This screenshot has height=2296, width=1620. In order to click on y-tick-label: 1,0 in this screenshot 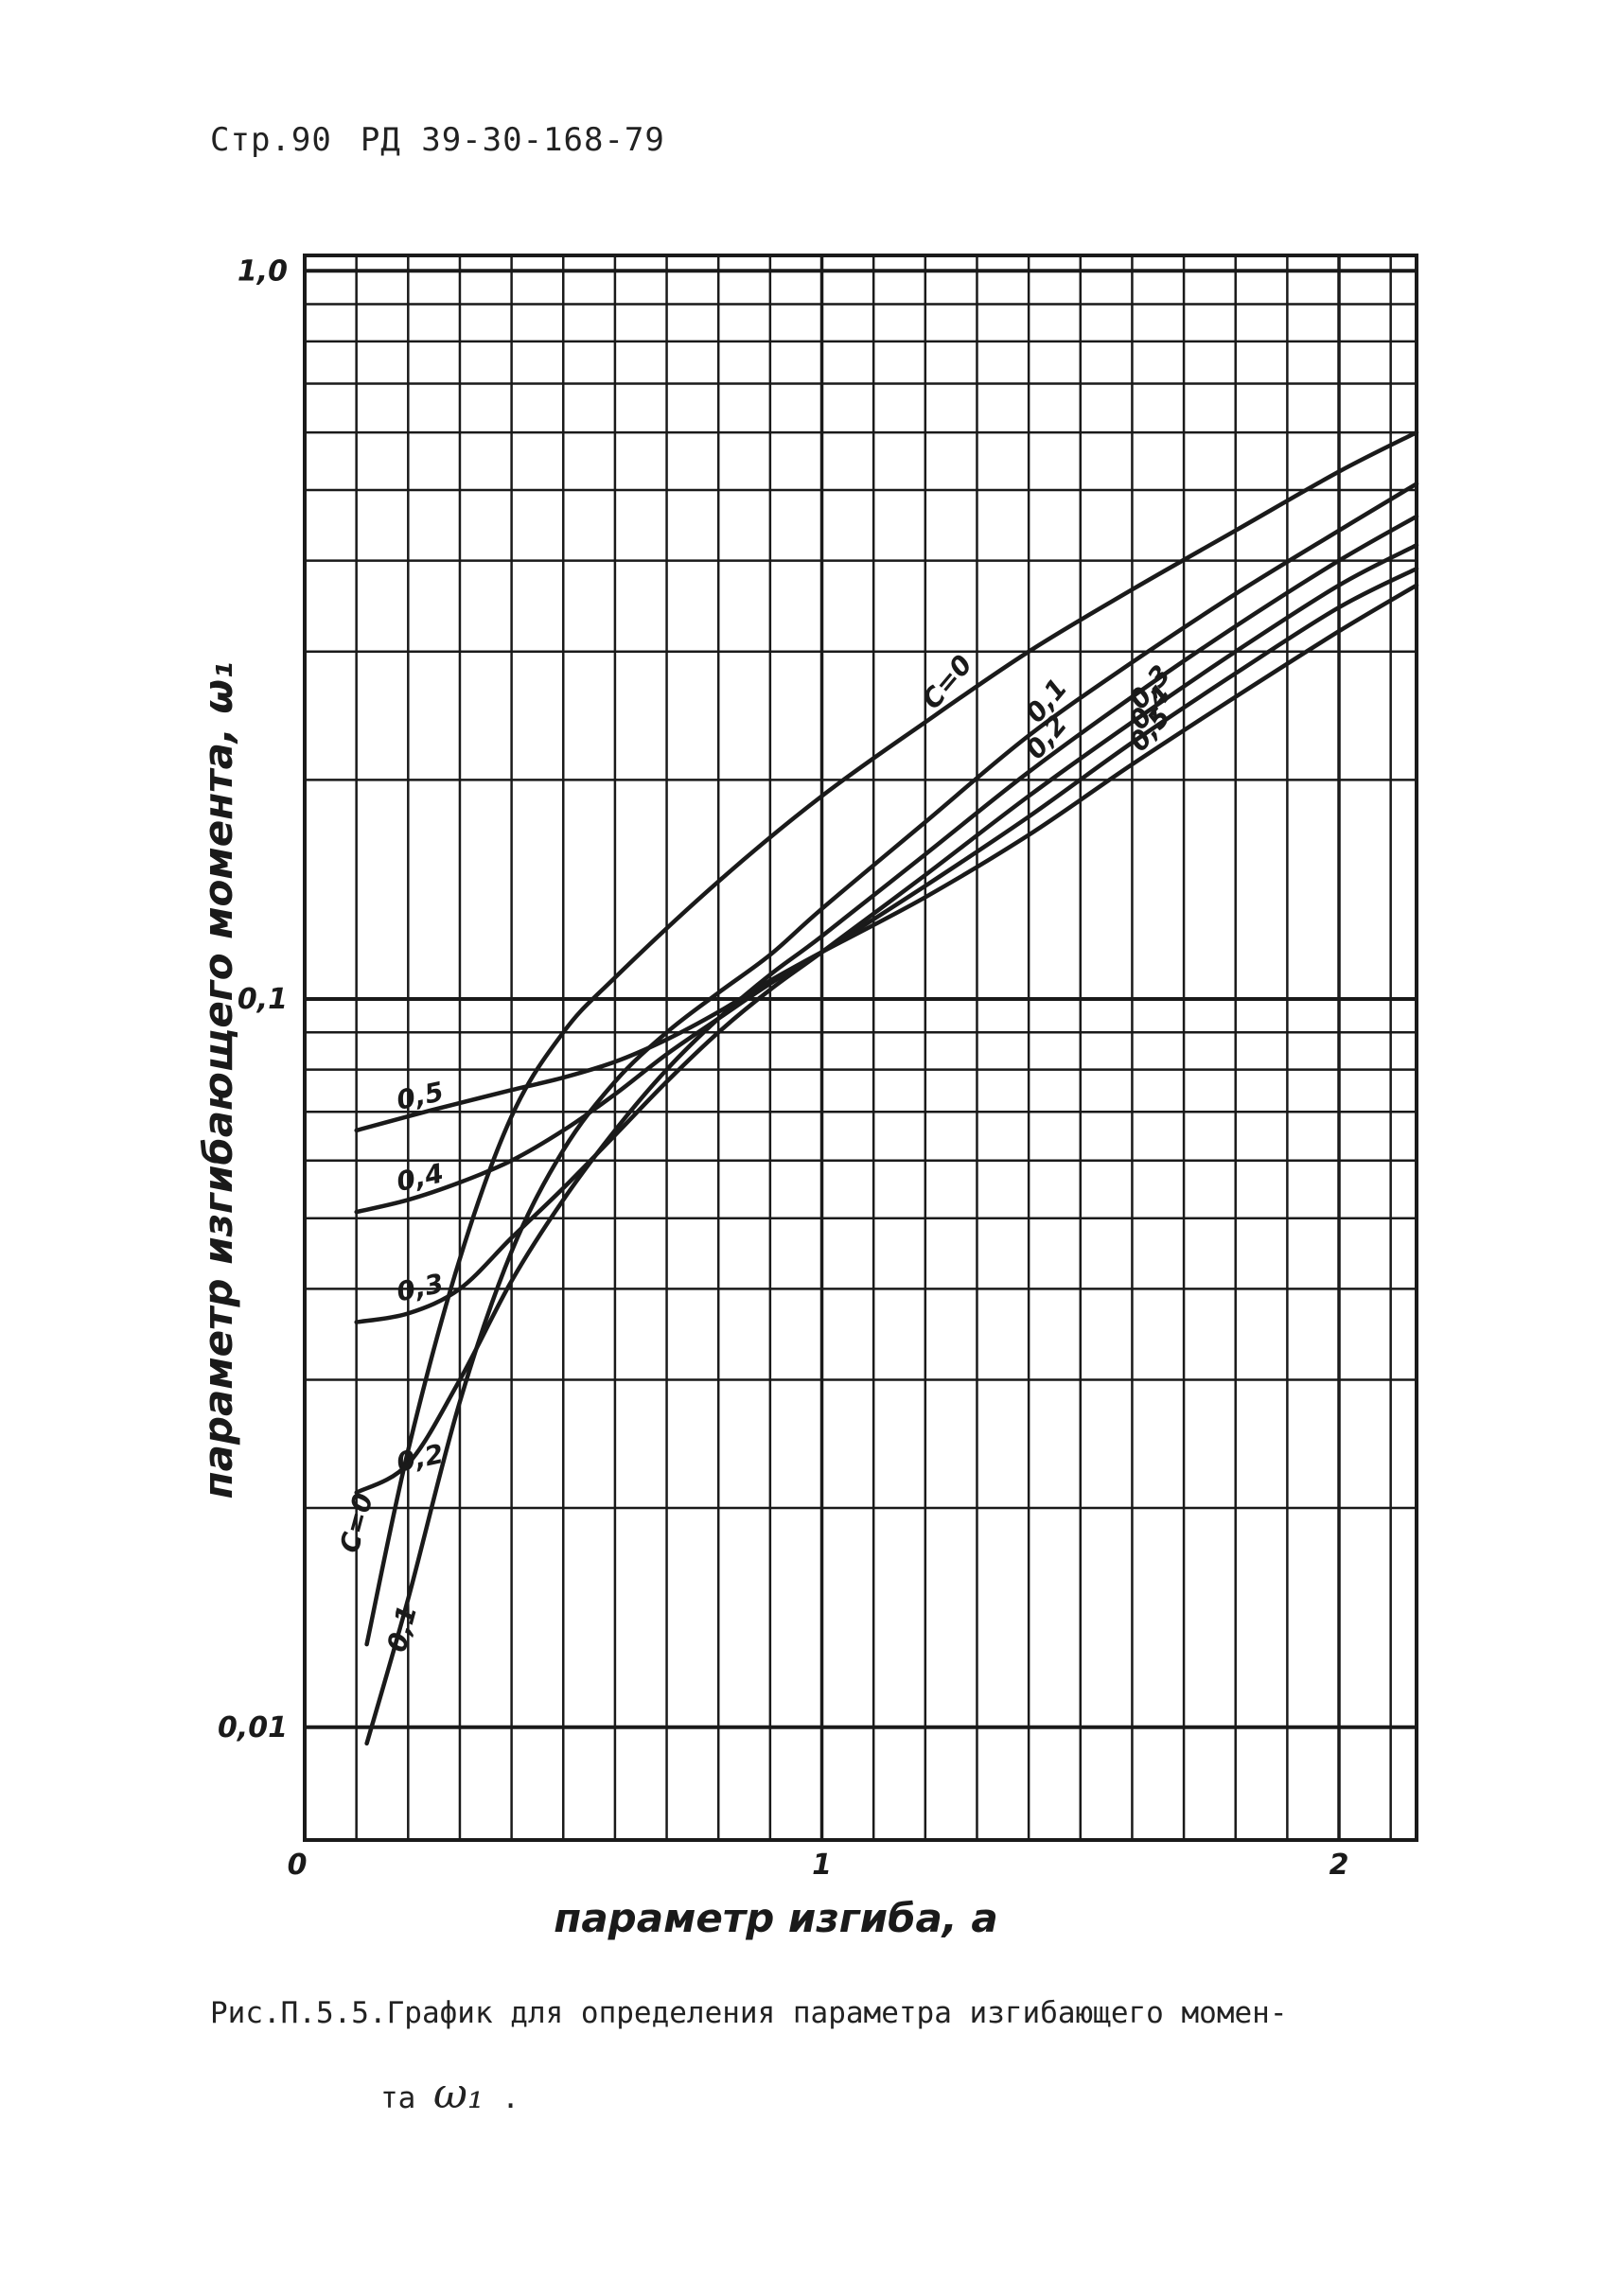, I will do `click(263, 271)`.